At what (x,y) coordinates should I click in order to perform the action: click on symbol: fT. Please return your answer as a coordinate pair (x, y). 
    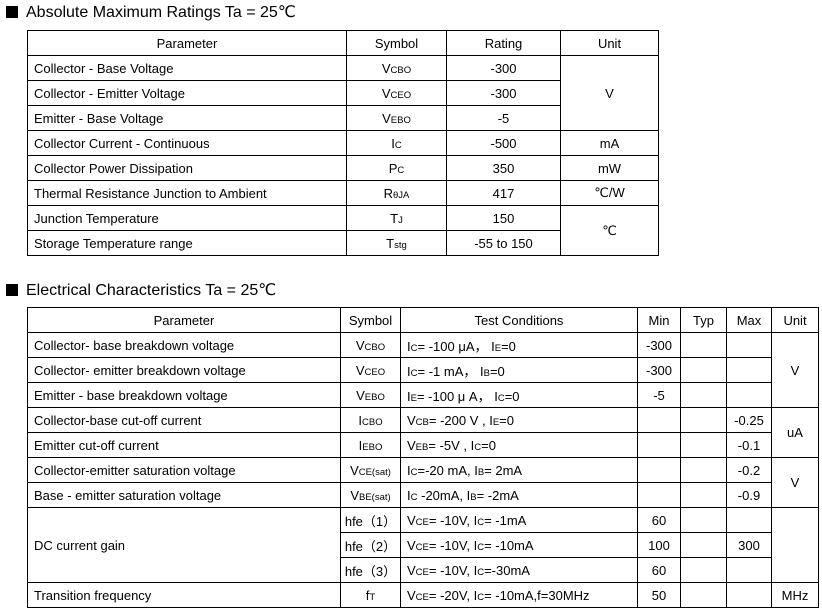
    Looking at the image, I should click on (370, 595).